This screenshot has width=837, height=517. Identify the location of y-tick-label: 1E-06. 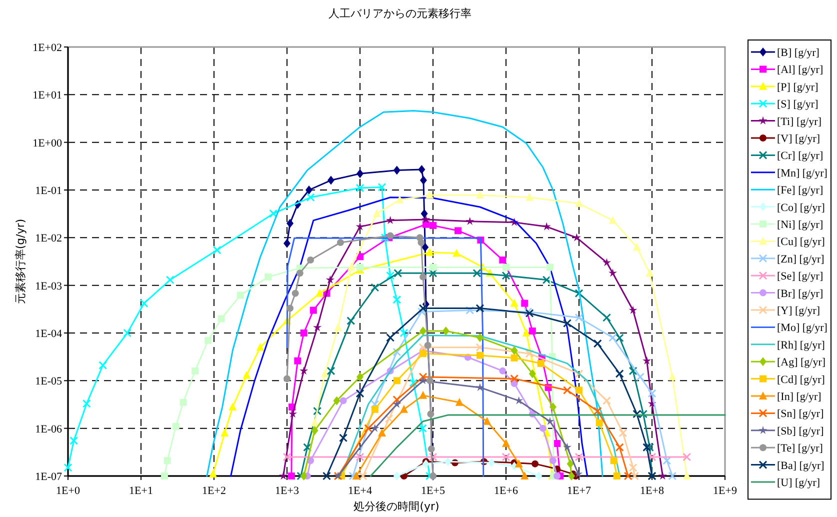
(48, 429).